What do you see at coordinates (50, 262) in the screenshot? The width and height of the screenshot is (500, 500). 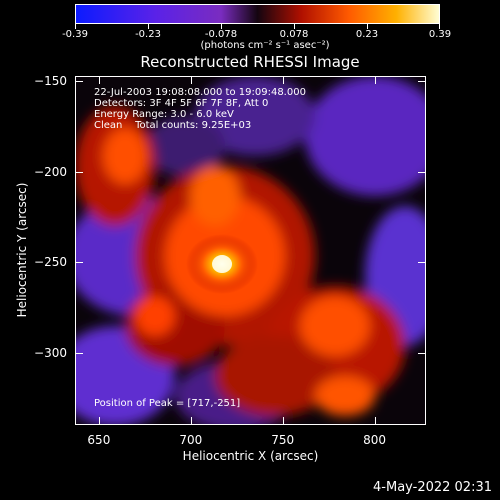 I see `y-tick-label: −250` at bounding box center [50, 262].